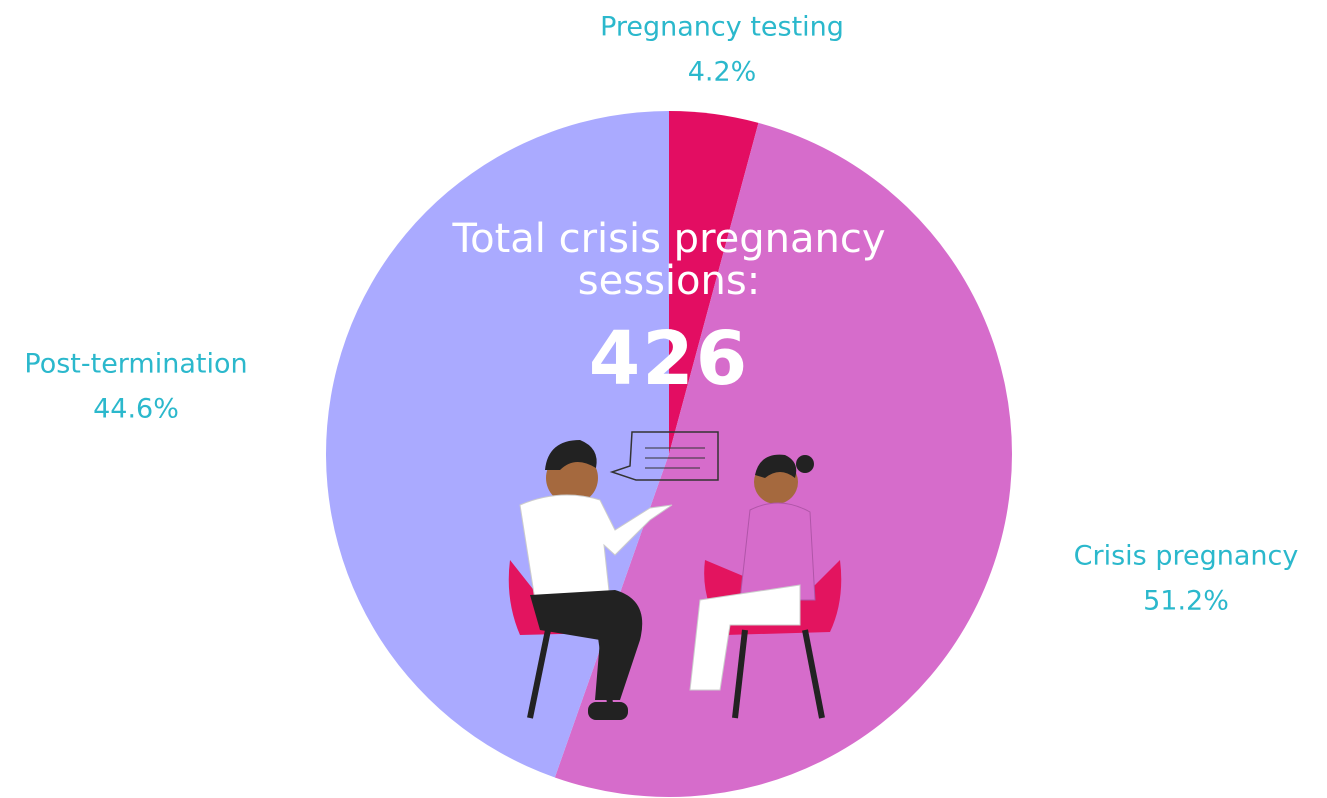  Describe the element at coordinates (722, 27) in the screenshot. I see `slice-label: Pregnancy testing` at that location.